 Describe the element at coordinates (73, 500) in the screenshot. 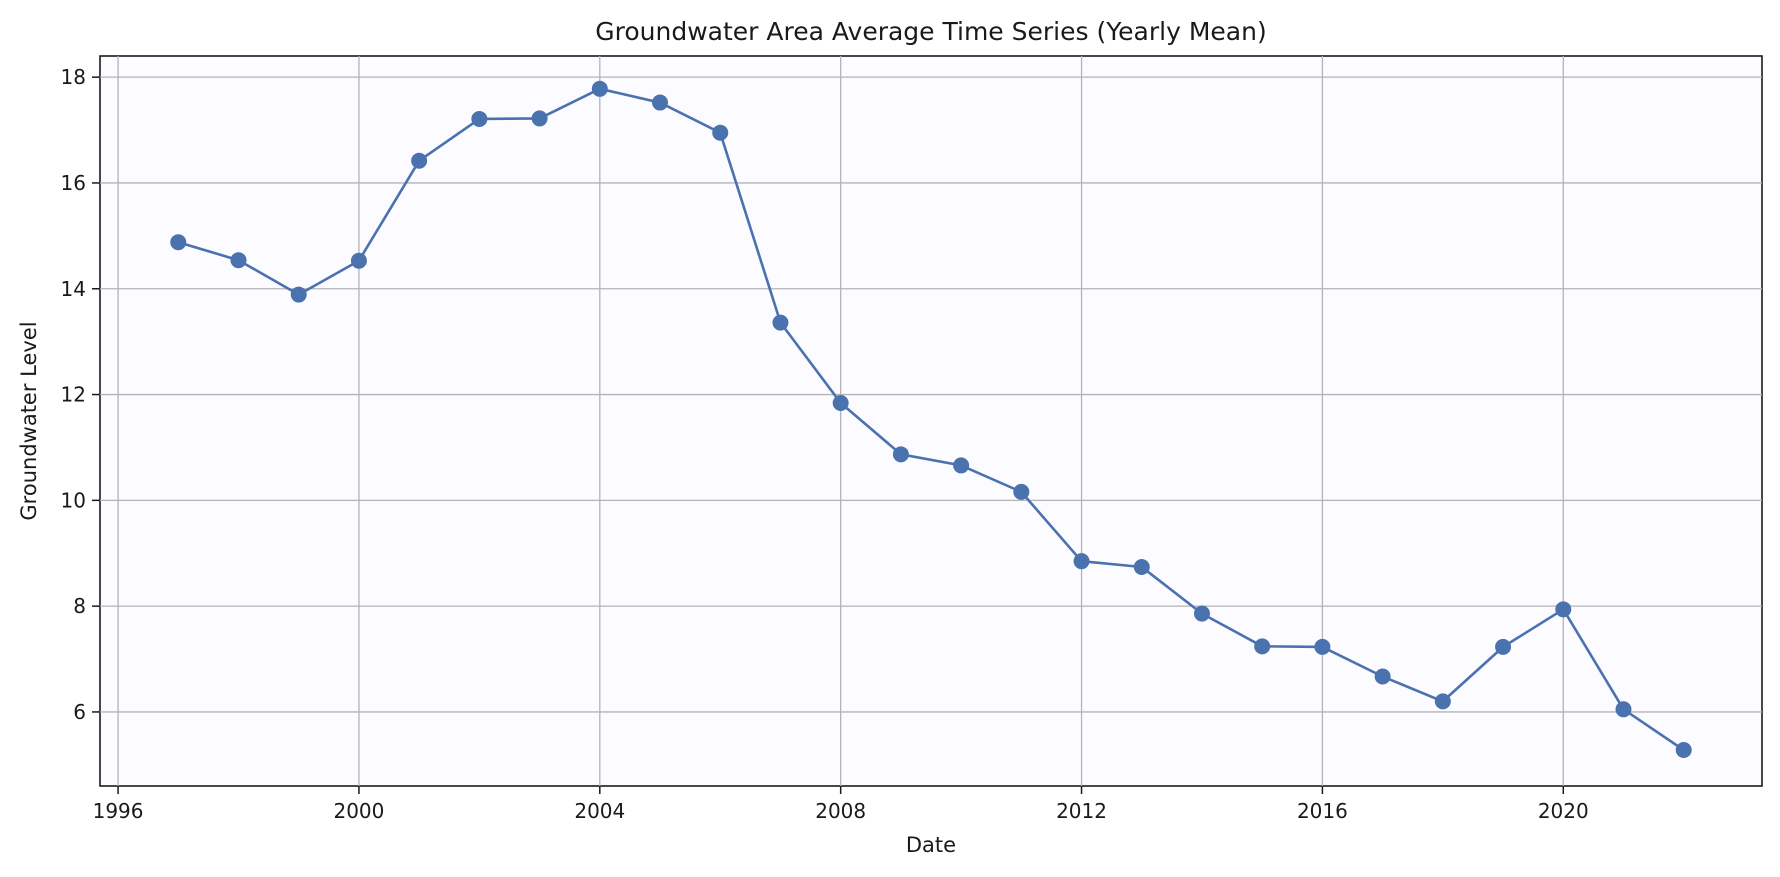

I see `y-tick-label: 10` at that location.